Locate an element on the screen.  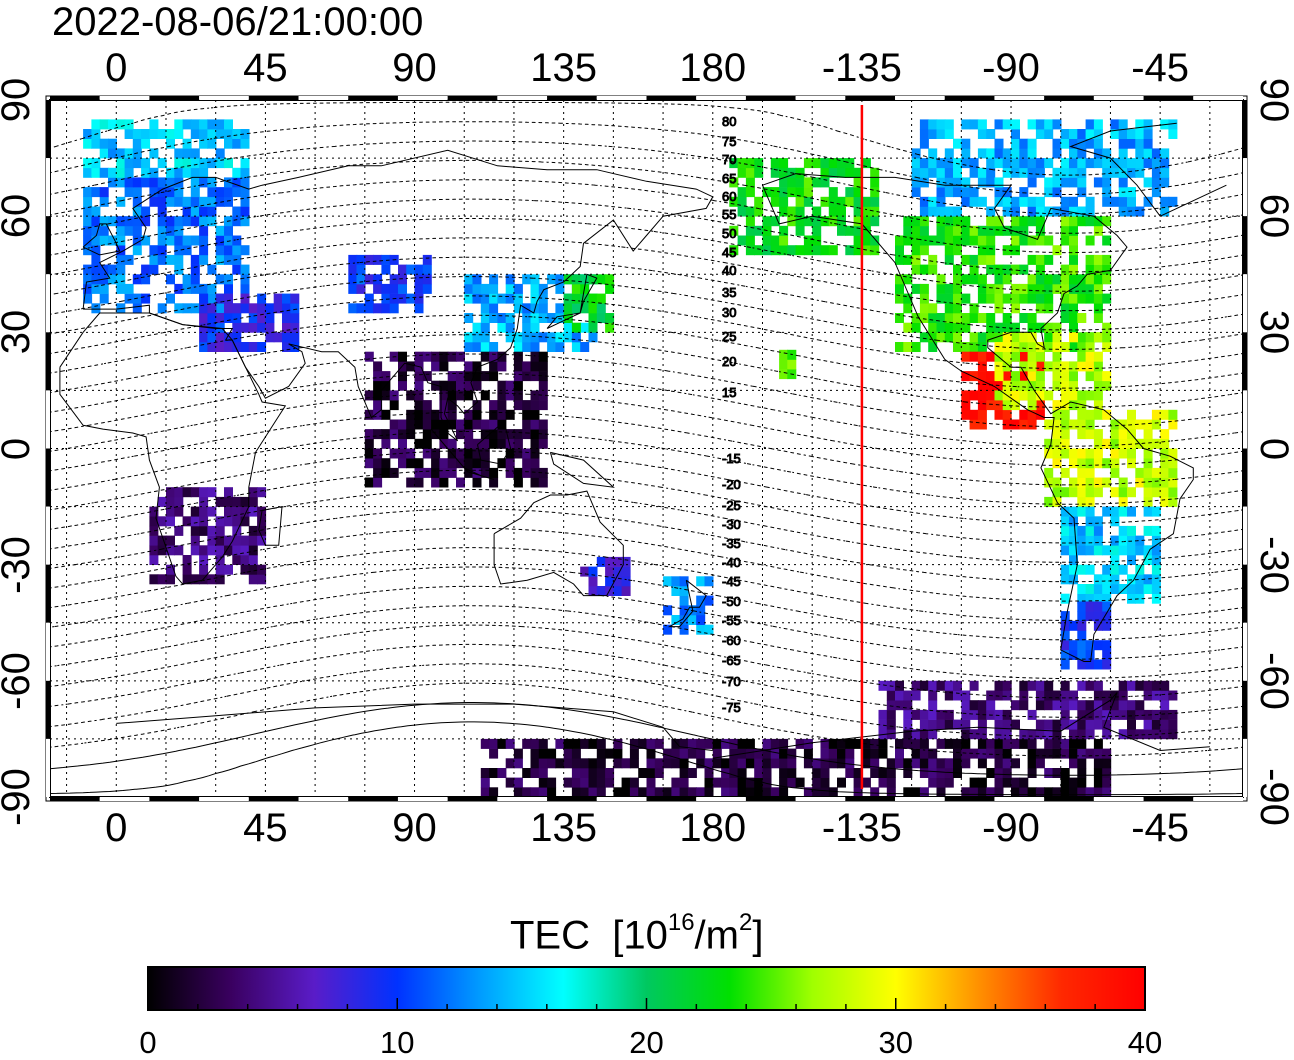
lat-tick-label-left: 30 is located at coordinates (19, 332).